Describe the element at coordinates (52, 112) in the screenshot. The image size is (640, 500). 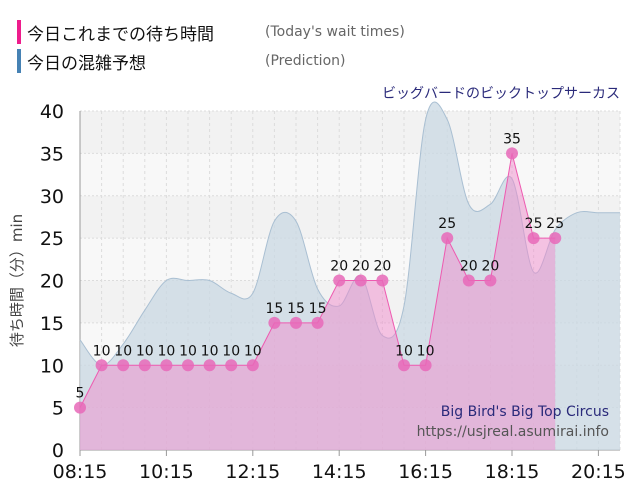
I see `y-tick-label: 40` at that location.